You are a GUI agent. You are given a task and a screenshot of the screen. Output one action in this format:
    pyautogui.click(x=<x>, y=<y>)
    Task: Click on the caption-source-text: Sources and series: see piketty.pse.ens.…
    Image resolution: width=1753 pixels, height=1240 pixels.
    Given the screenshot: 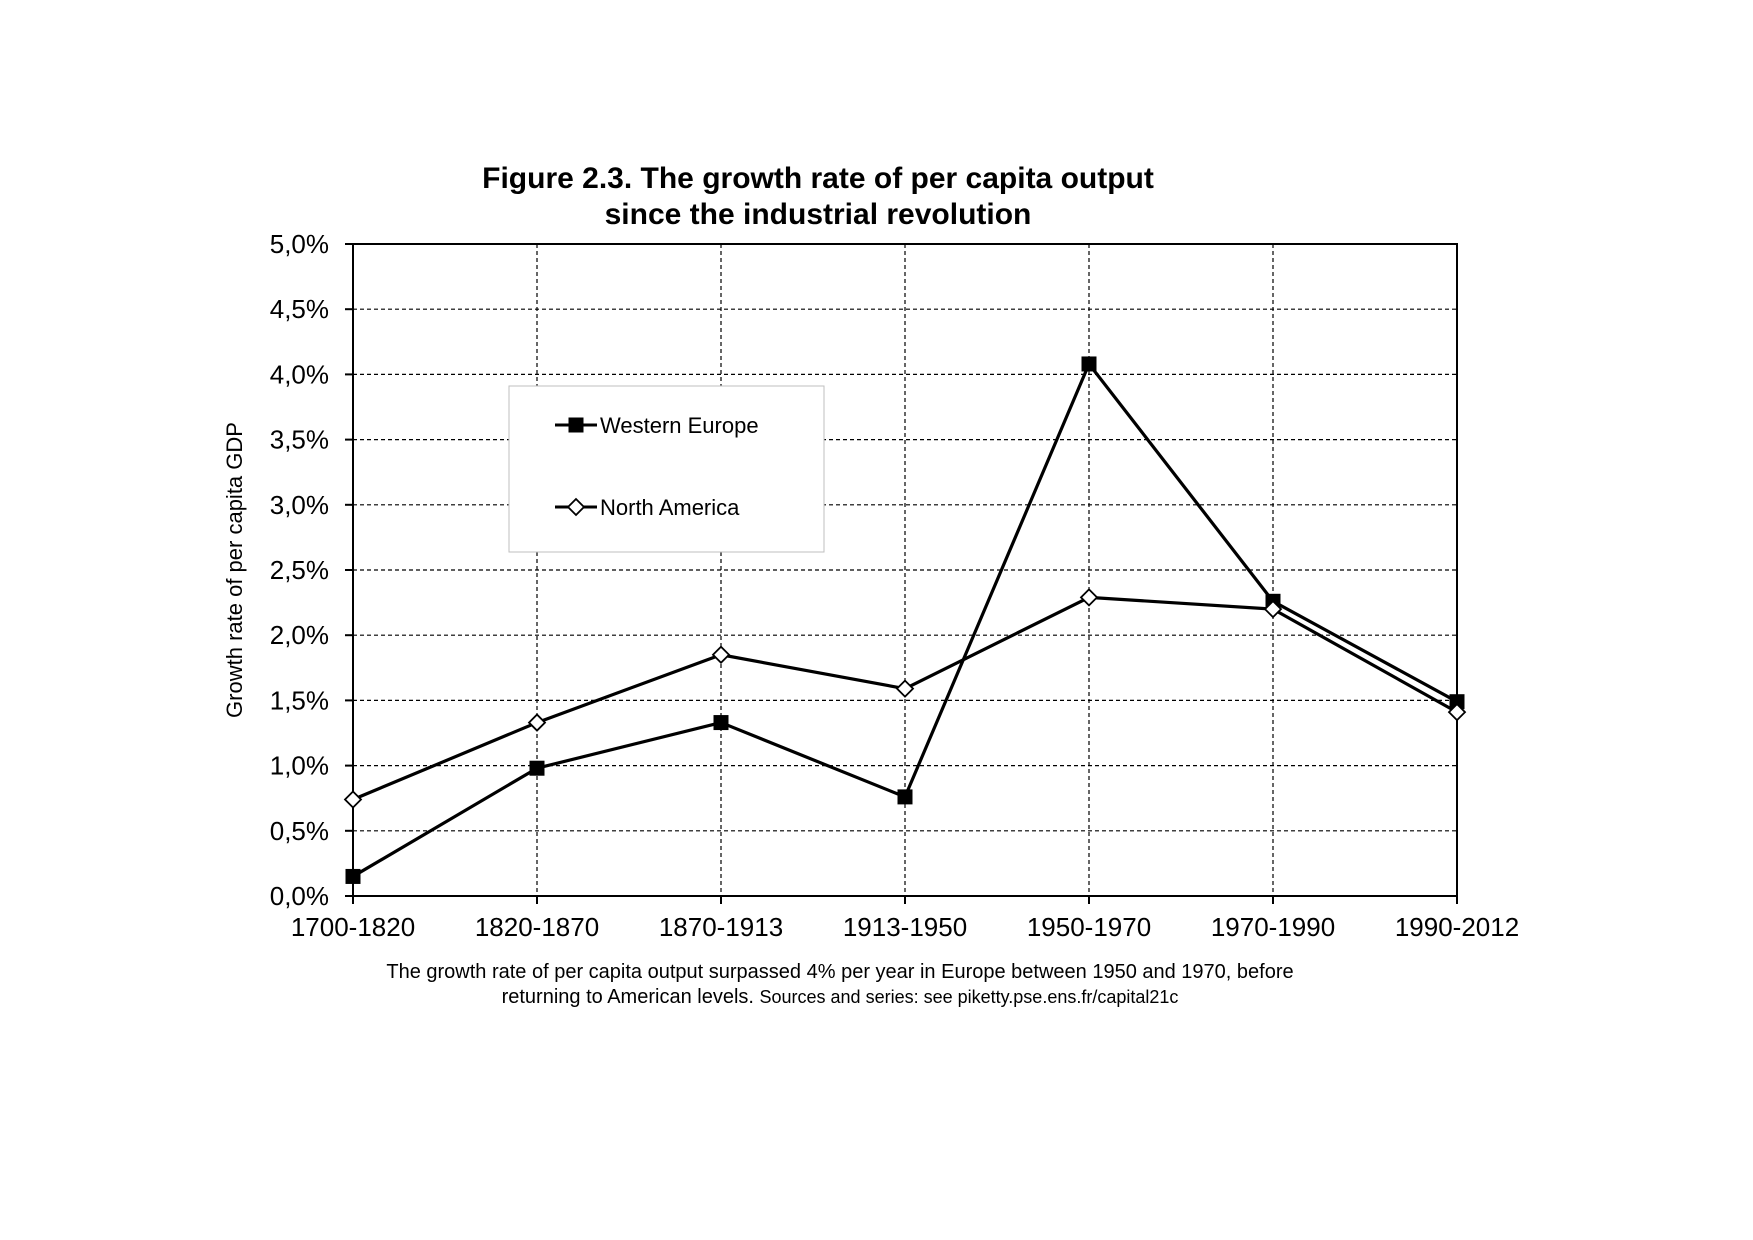 What is the action you would take?
    pyautogui.click(x=969, y=997)
    